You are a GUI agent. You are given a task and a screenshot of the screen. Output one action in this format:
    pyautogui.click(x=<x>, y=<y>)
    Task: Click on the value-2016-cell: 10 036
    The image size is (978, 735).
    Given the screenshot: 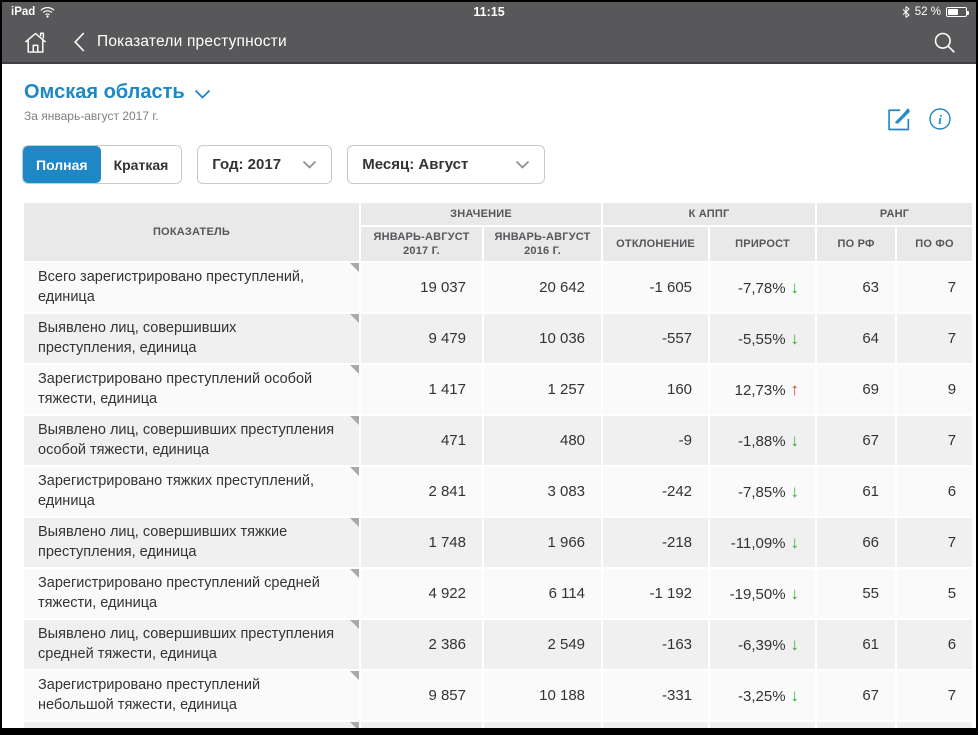 What is the action you would take?
    pyautogui.click(x=543, y=338)
    